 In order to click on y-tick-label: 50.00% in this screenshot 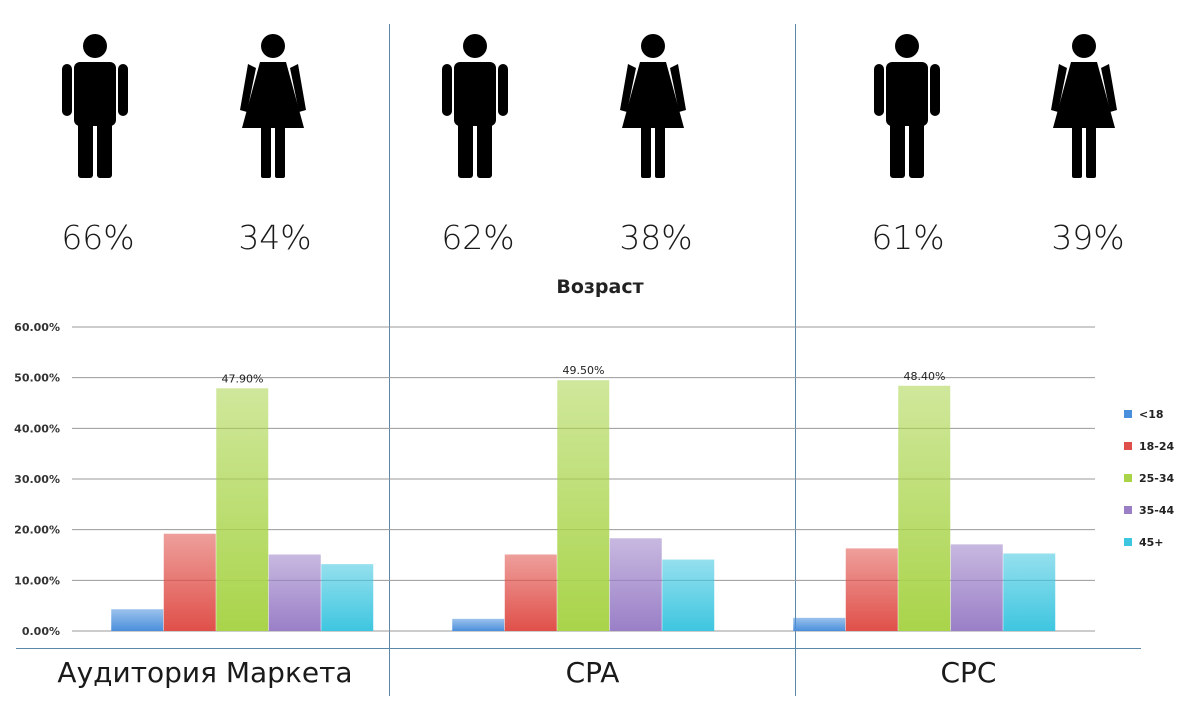, I will do `click(37, 378)`.